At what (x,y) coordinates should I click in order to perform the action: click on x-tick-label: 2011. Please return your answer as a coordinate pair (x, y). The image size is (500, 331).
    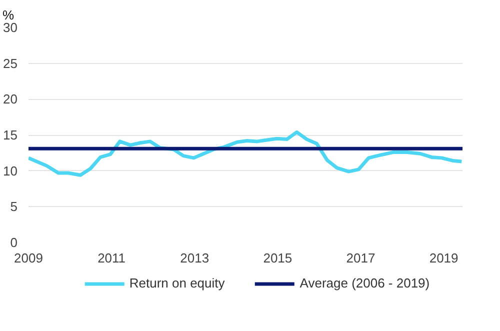
    Looking at the image, I should click on (112, 258).